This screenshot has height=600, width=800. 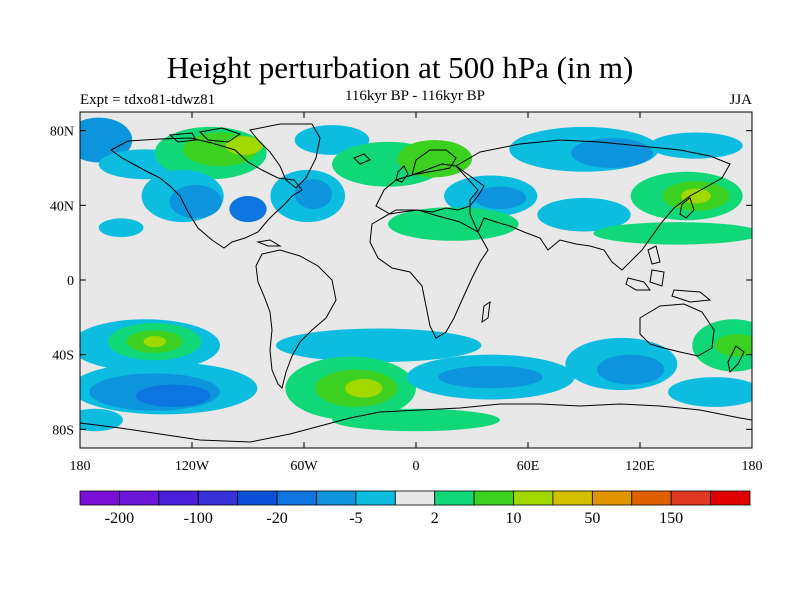 I want to click on experiment-label: Expt = tdxo81-tdwz81, so click(x=148, y=100).